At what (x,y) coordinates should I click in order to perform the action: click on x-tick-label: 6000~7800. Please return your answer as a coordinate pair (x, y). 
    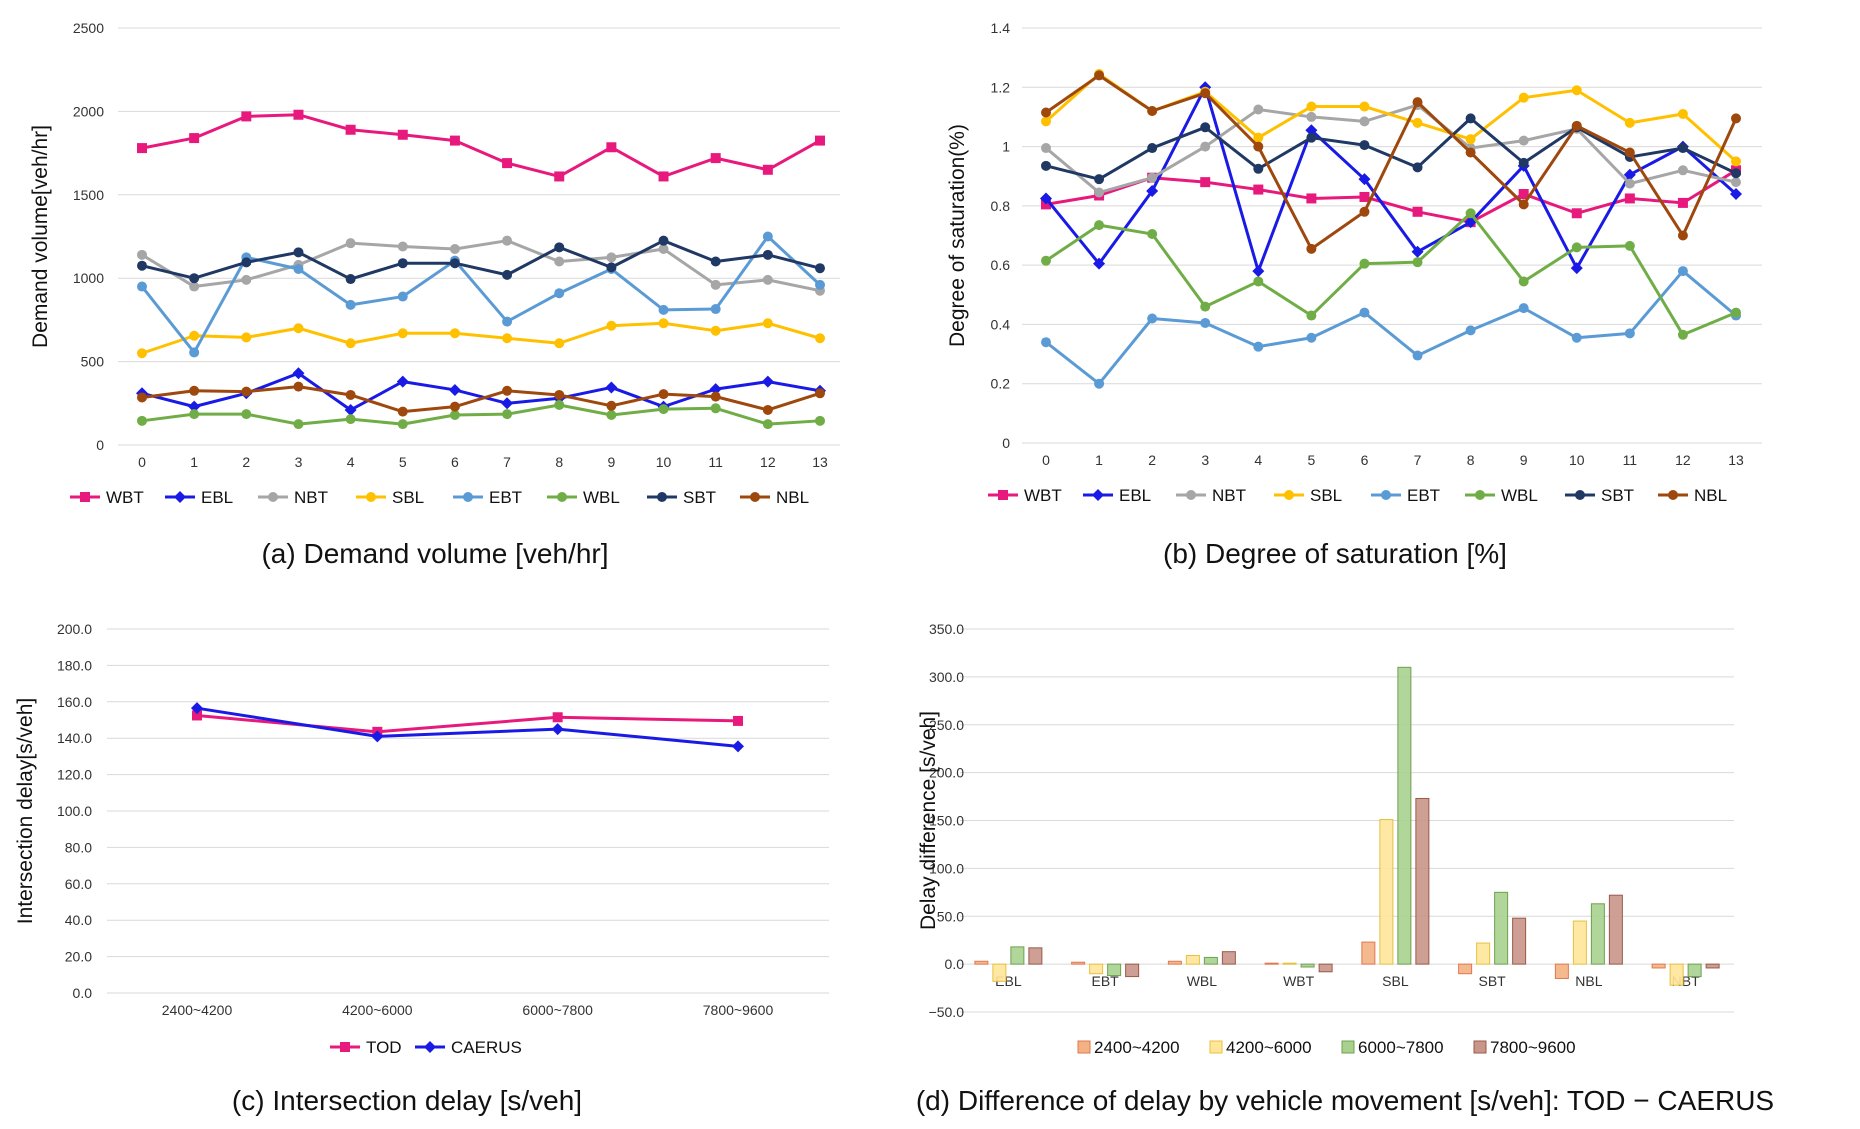
    Looking at the image, I should click on (557, 1010).